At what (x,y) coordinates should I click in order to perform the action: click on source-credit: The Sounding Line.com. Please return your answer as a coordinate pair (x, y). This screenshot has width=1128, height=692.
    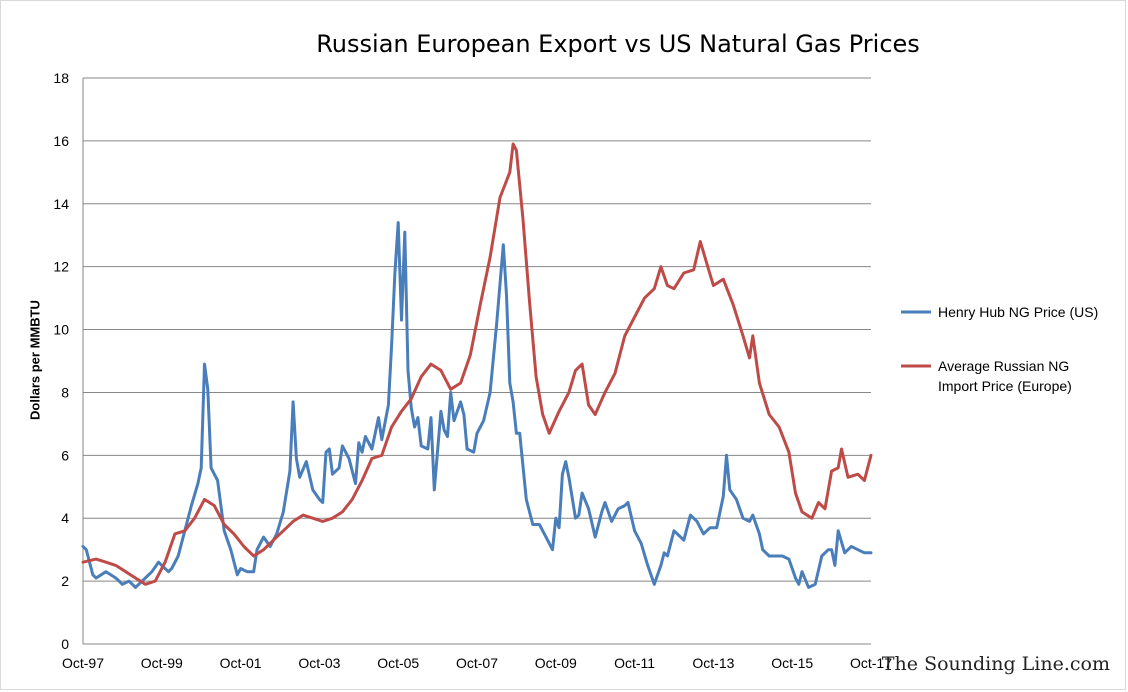
    Looking at the image, I should click on (995, 664).